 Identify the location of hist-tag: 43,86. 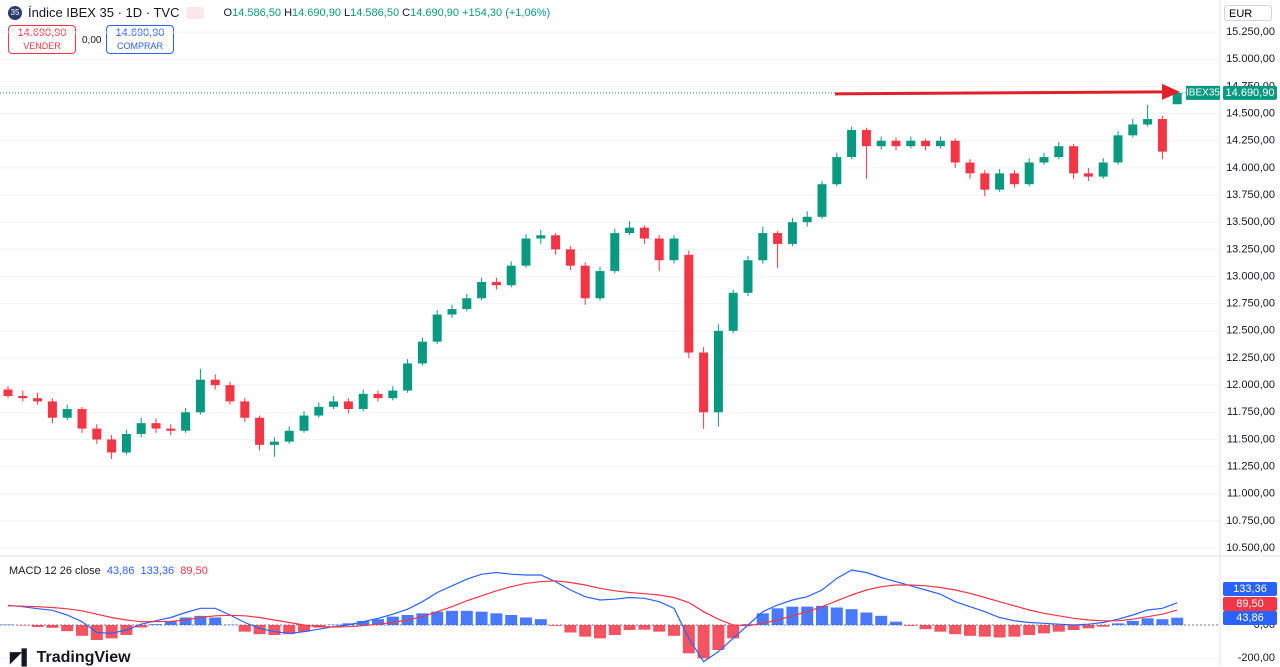
(1250, 618).